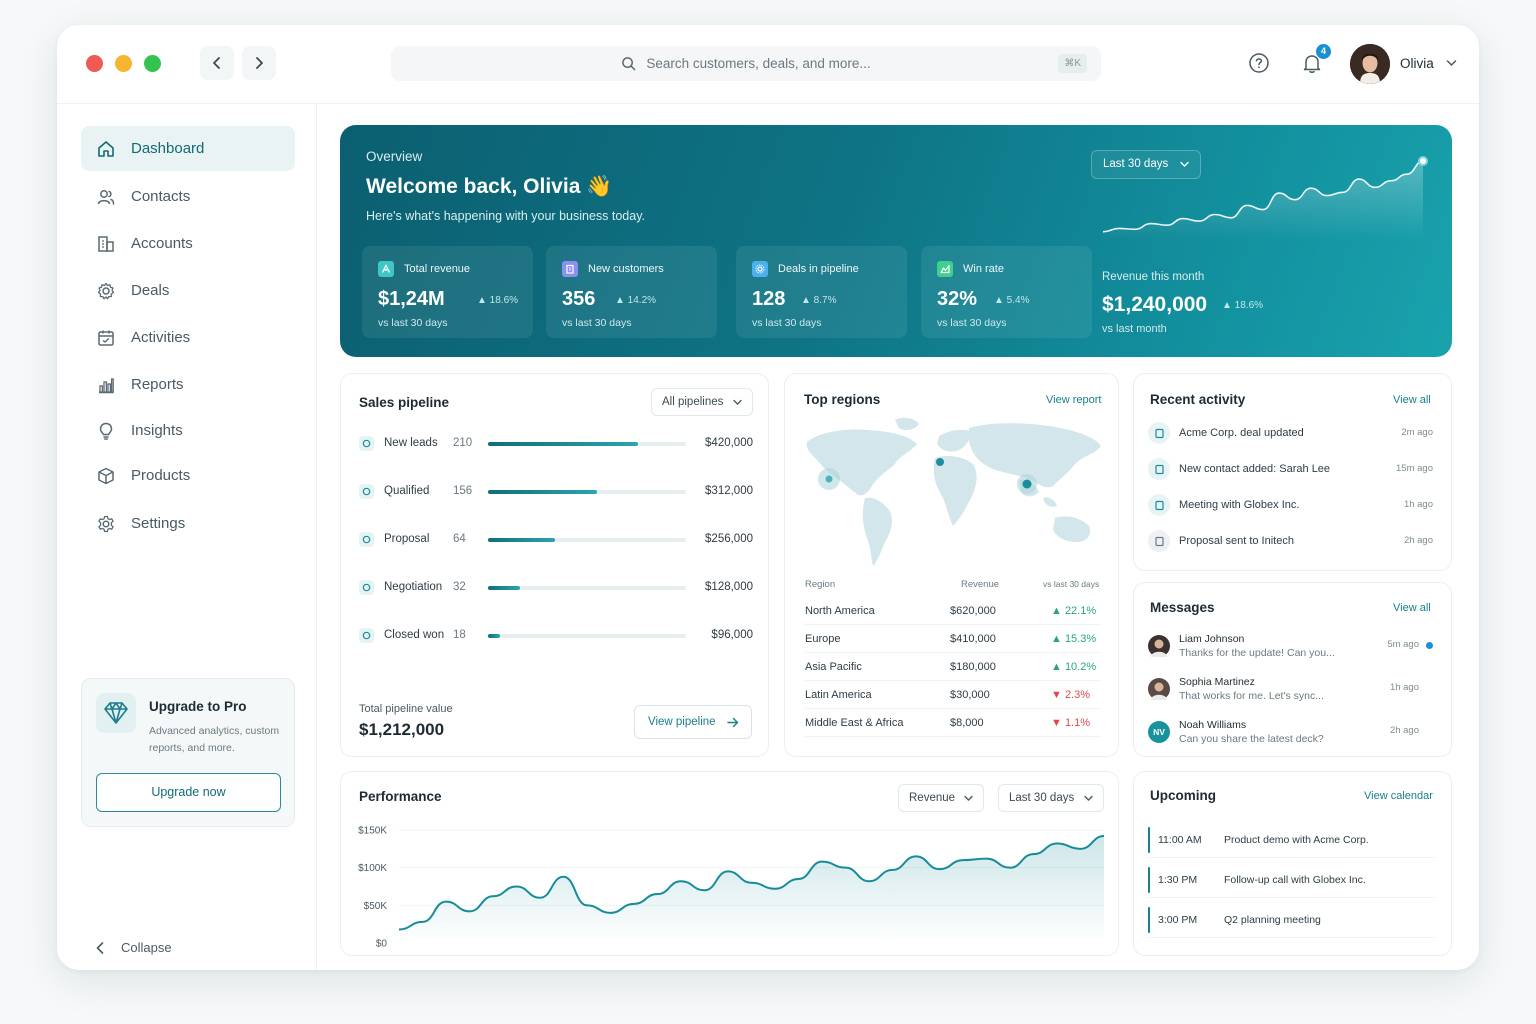 The image size is (1536, 1024). Describe the element at coordinates (1412, 608) in the screenshot. I see `view-all-messages-link: View all` at that location.